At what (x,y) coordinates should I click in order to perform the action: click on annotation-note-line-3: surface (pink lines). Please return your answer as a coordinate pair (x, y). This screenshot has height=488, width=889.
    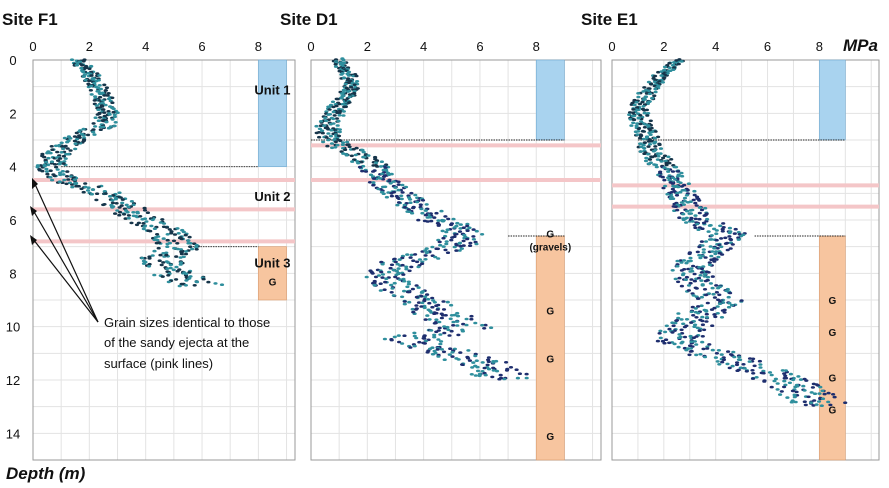
    Looking at the image, I should click on (158, 363).